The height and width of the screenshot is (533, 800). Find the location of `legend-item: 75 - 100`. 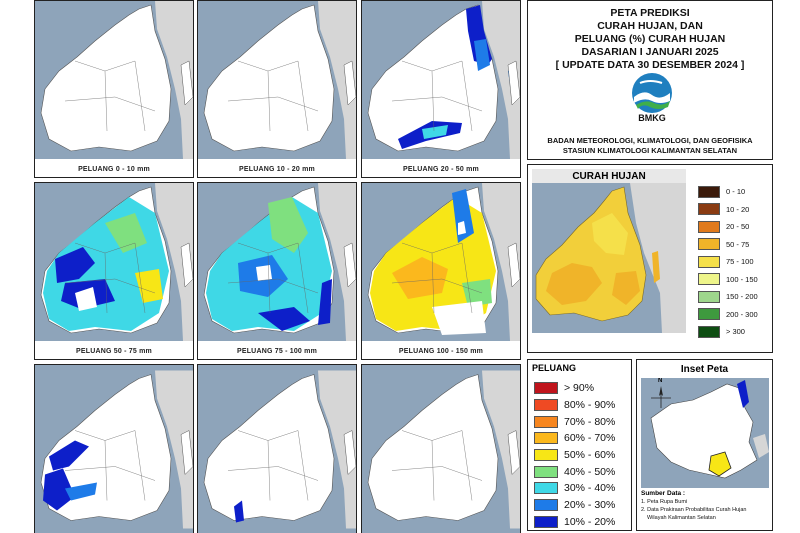

legend-item: 75 - 100 is located at coordinates (728, 262).